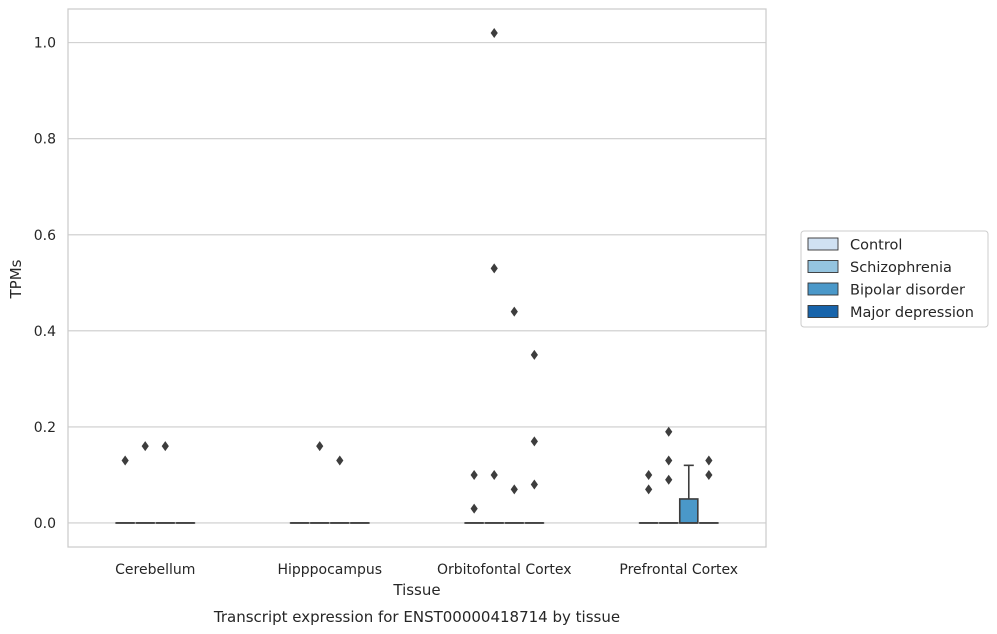 The image size is (997, 634). I want to click on y-tick-label: 0.2, so click(45, 428).